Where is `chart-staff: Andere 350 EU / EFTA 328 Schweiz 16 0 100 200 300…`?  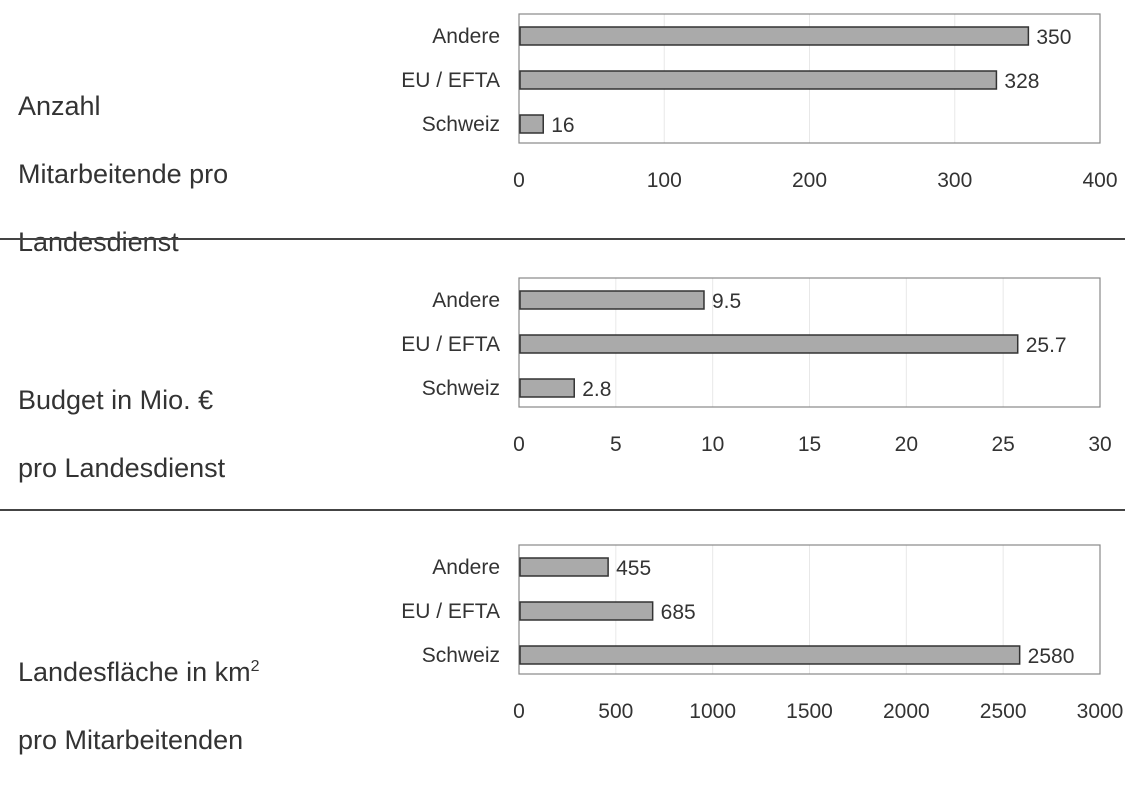
chart-staff: Andere 350 EU / EFTA 328 Schweiz 16 0 100 200 300… is located at coordinates (759, 102).